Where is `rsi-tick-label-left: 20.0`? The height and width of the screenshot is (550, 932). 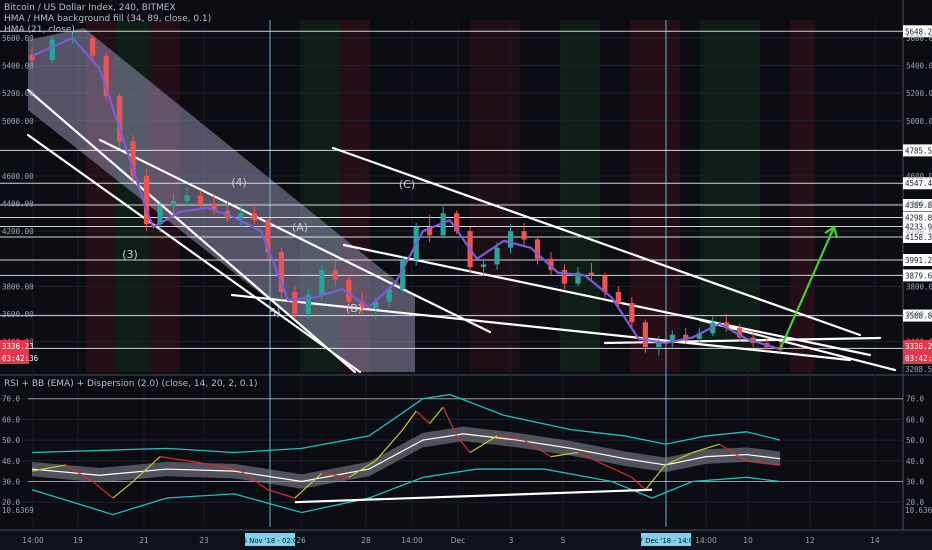 rsi-tick-label-left: 20.0 is located at coordinates (11, 502).